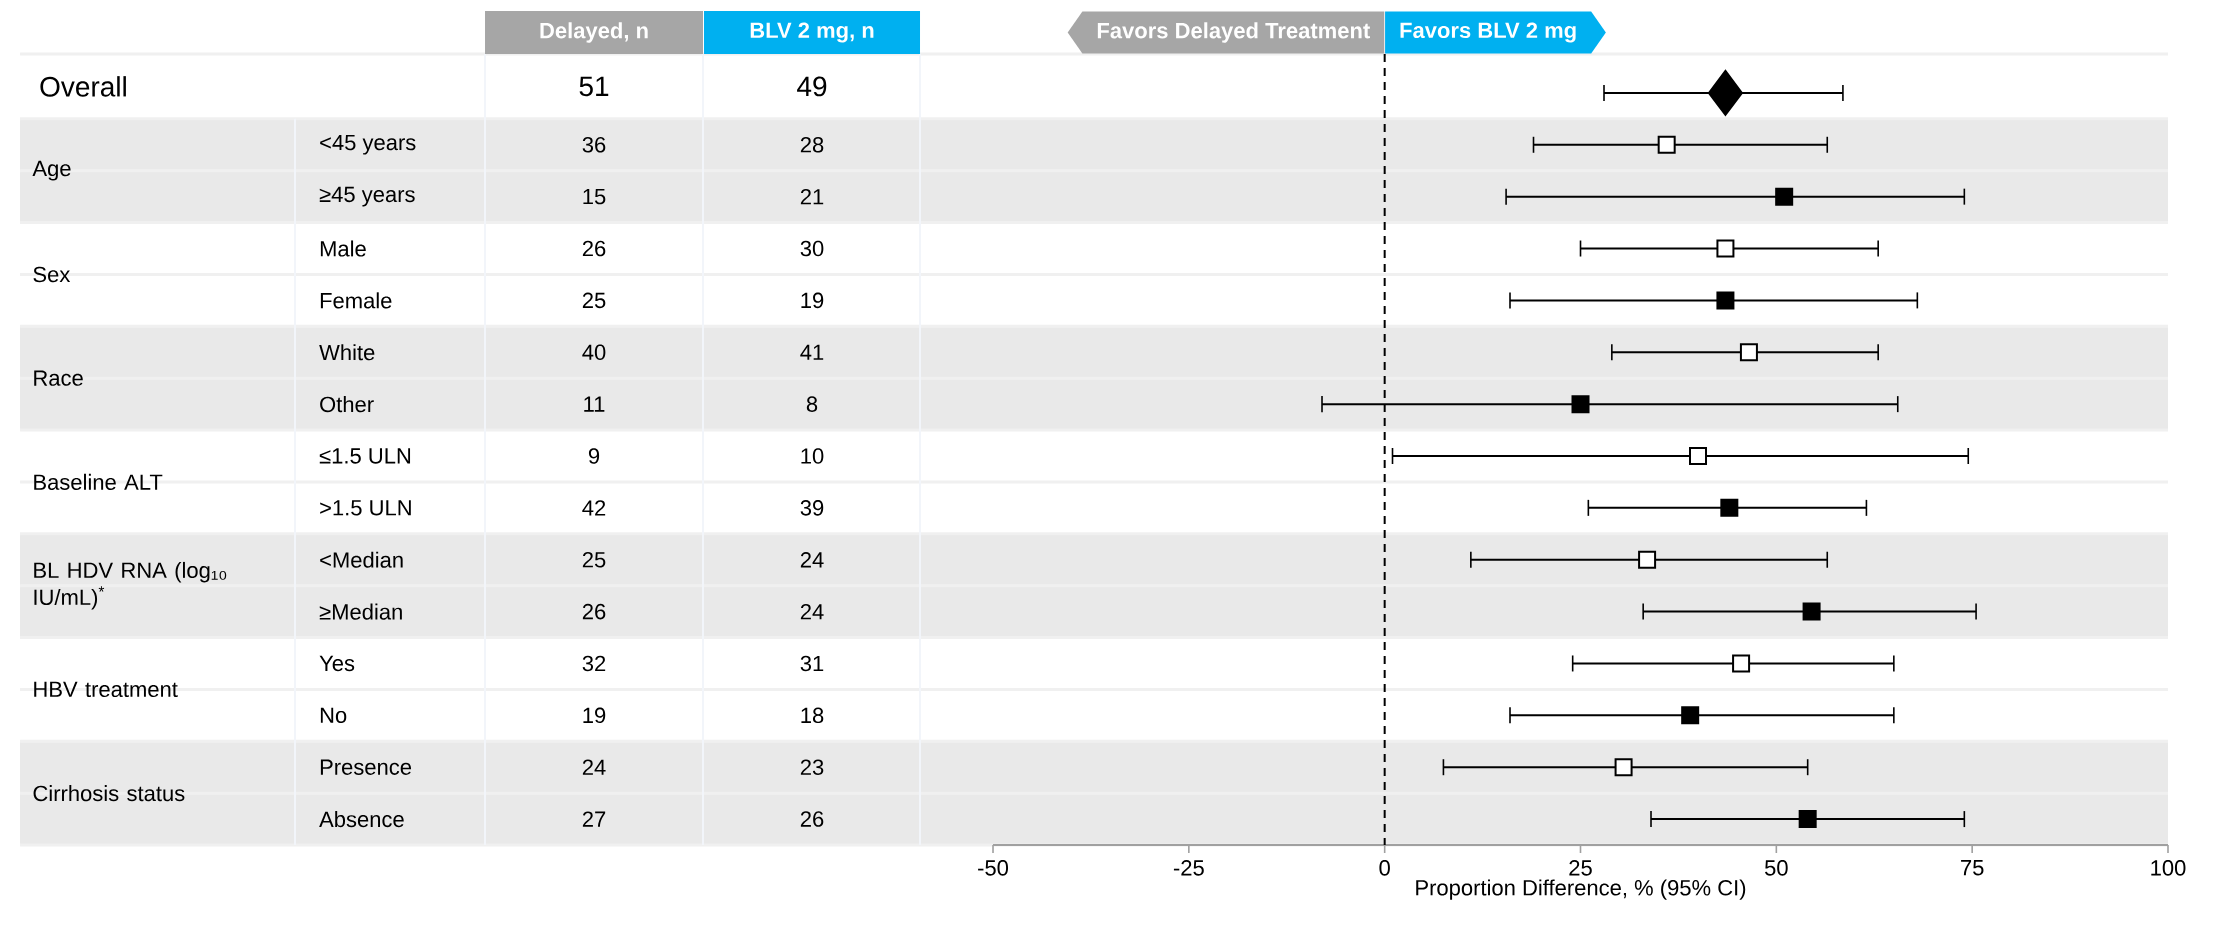  Describe the element at coordinates (1581, 889) in the screenshot. I see `x-axis-title: Proportion Difference, % (95% CI)` at that location.